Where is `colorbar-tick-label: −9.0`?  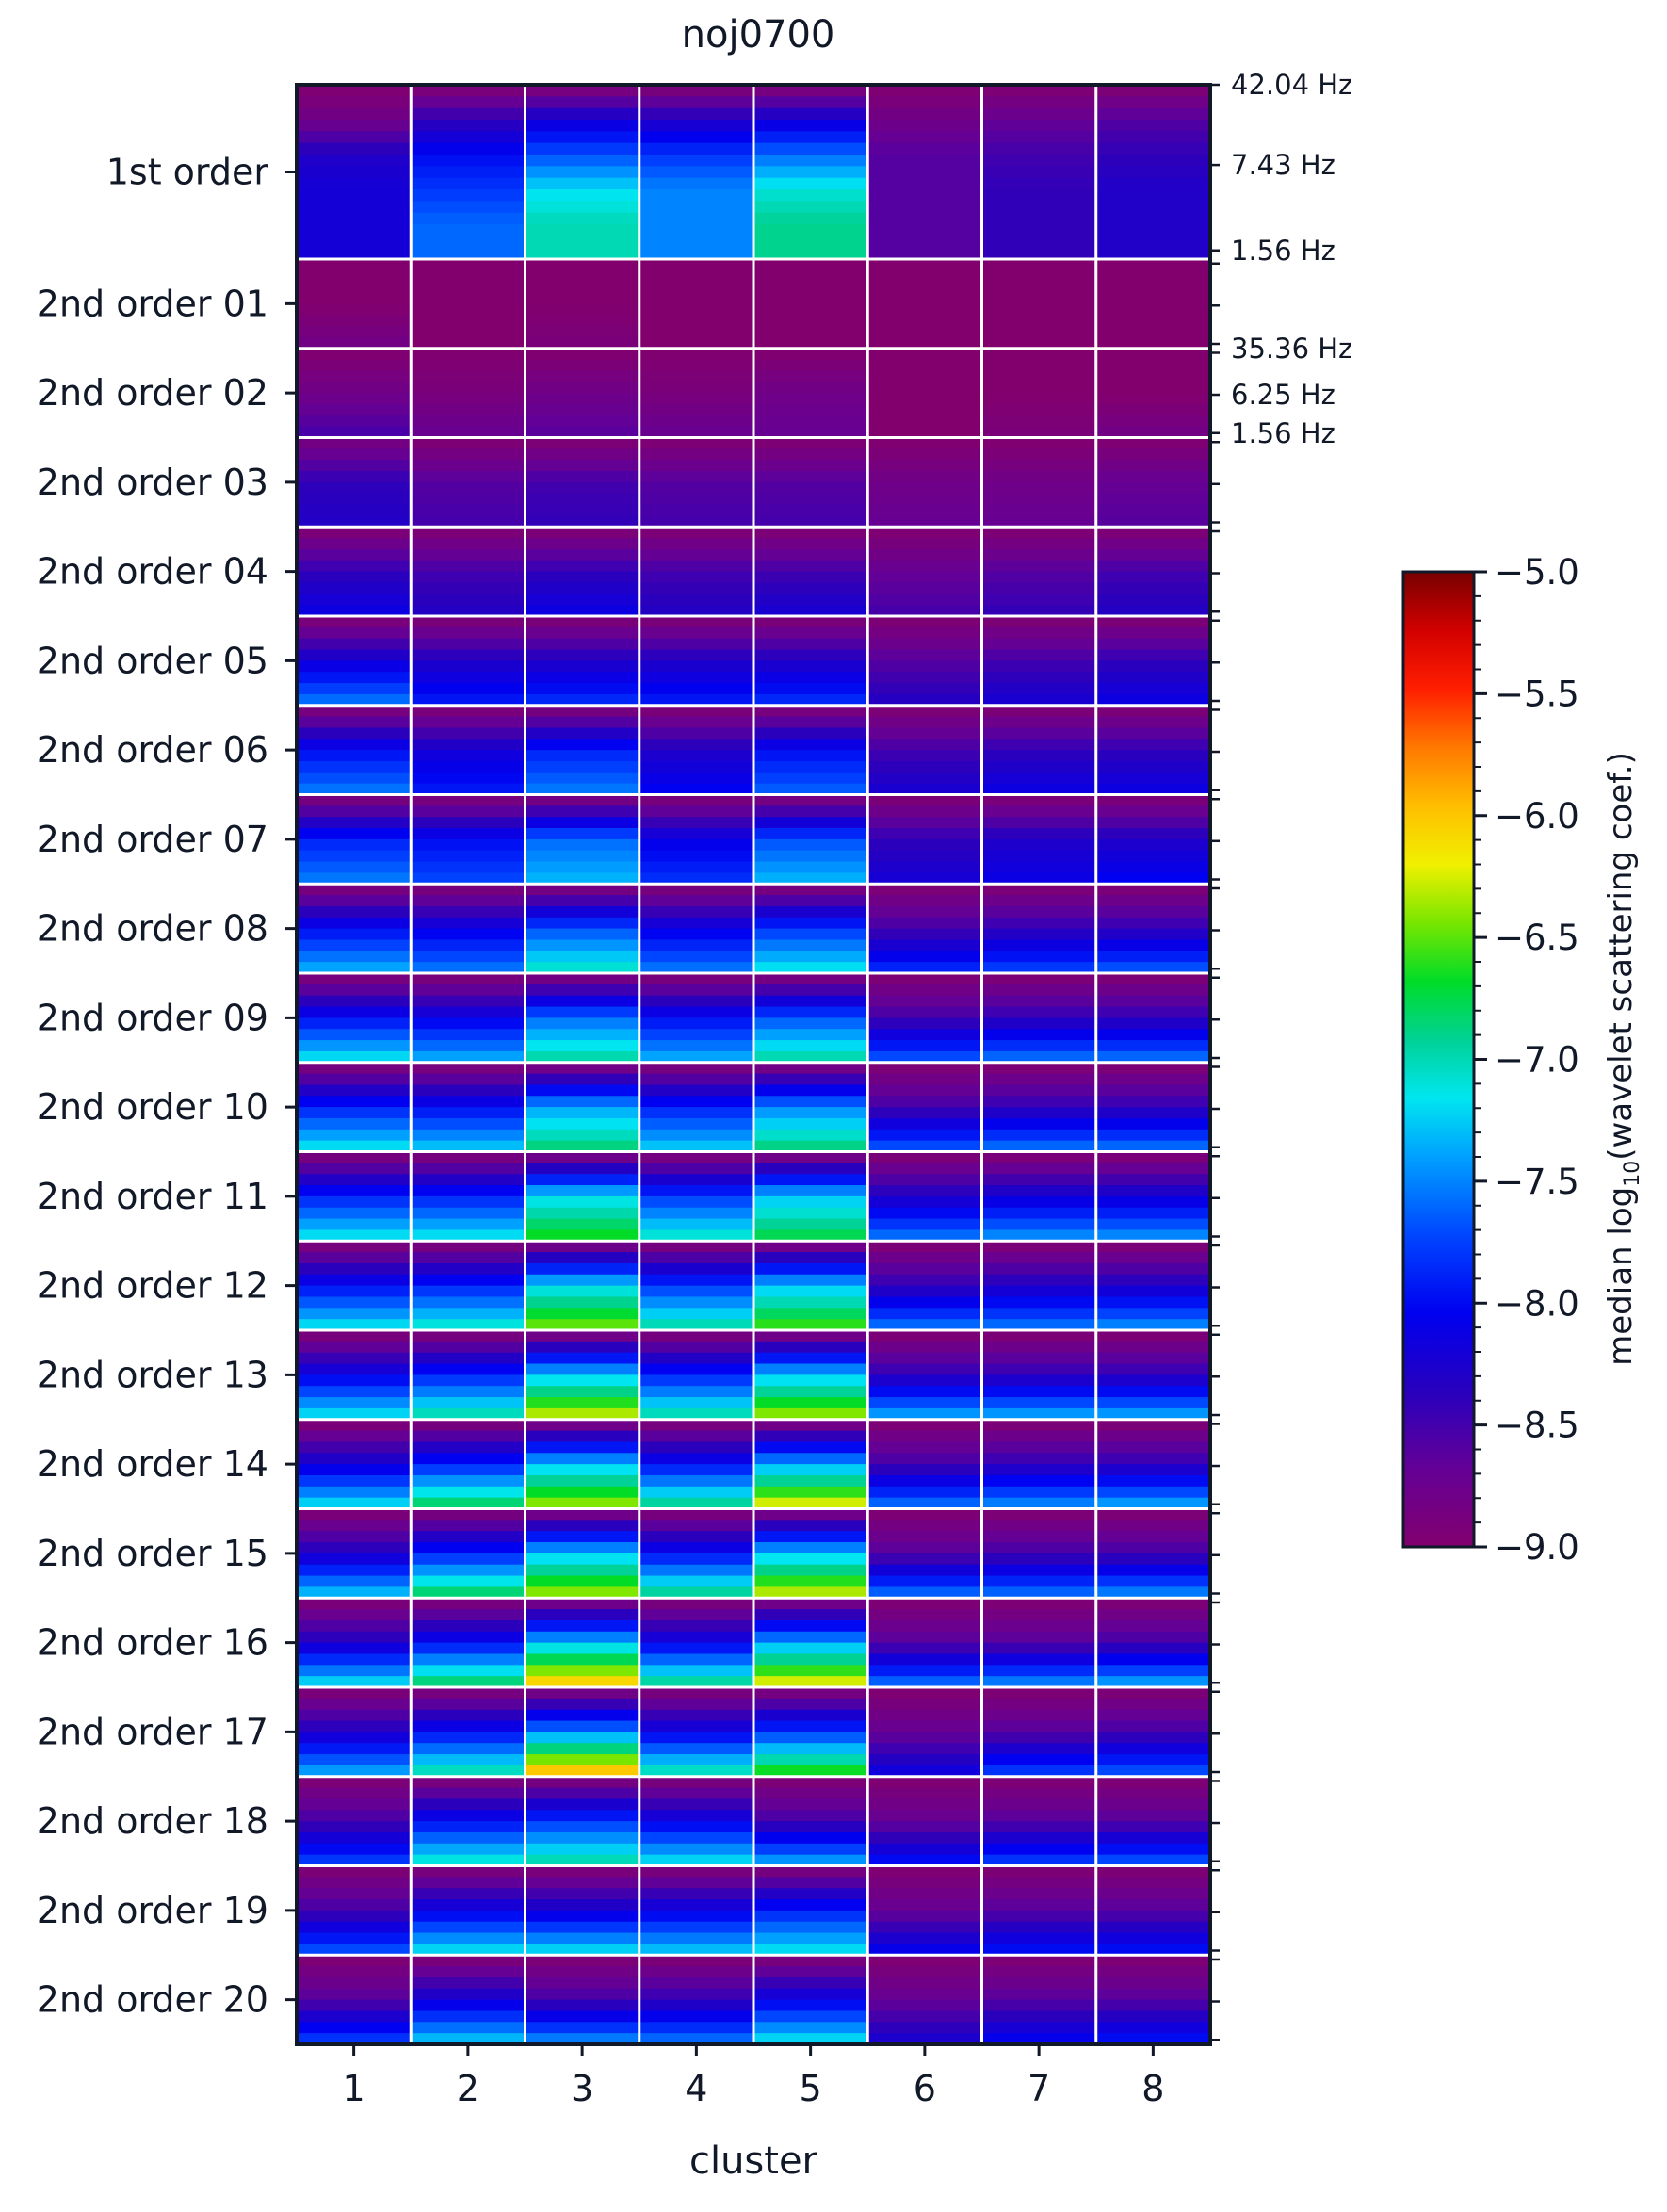
colorbar-tick-label: −9.0 is located at coordinates (1537, 1547).